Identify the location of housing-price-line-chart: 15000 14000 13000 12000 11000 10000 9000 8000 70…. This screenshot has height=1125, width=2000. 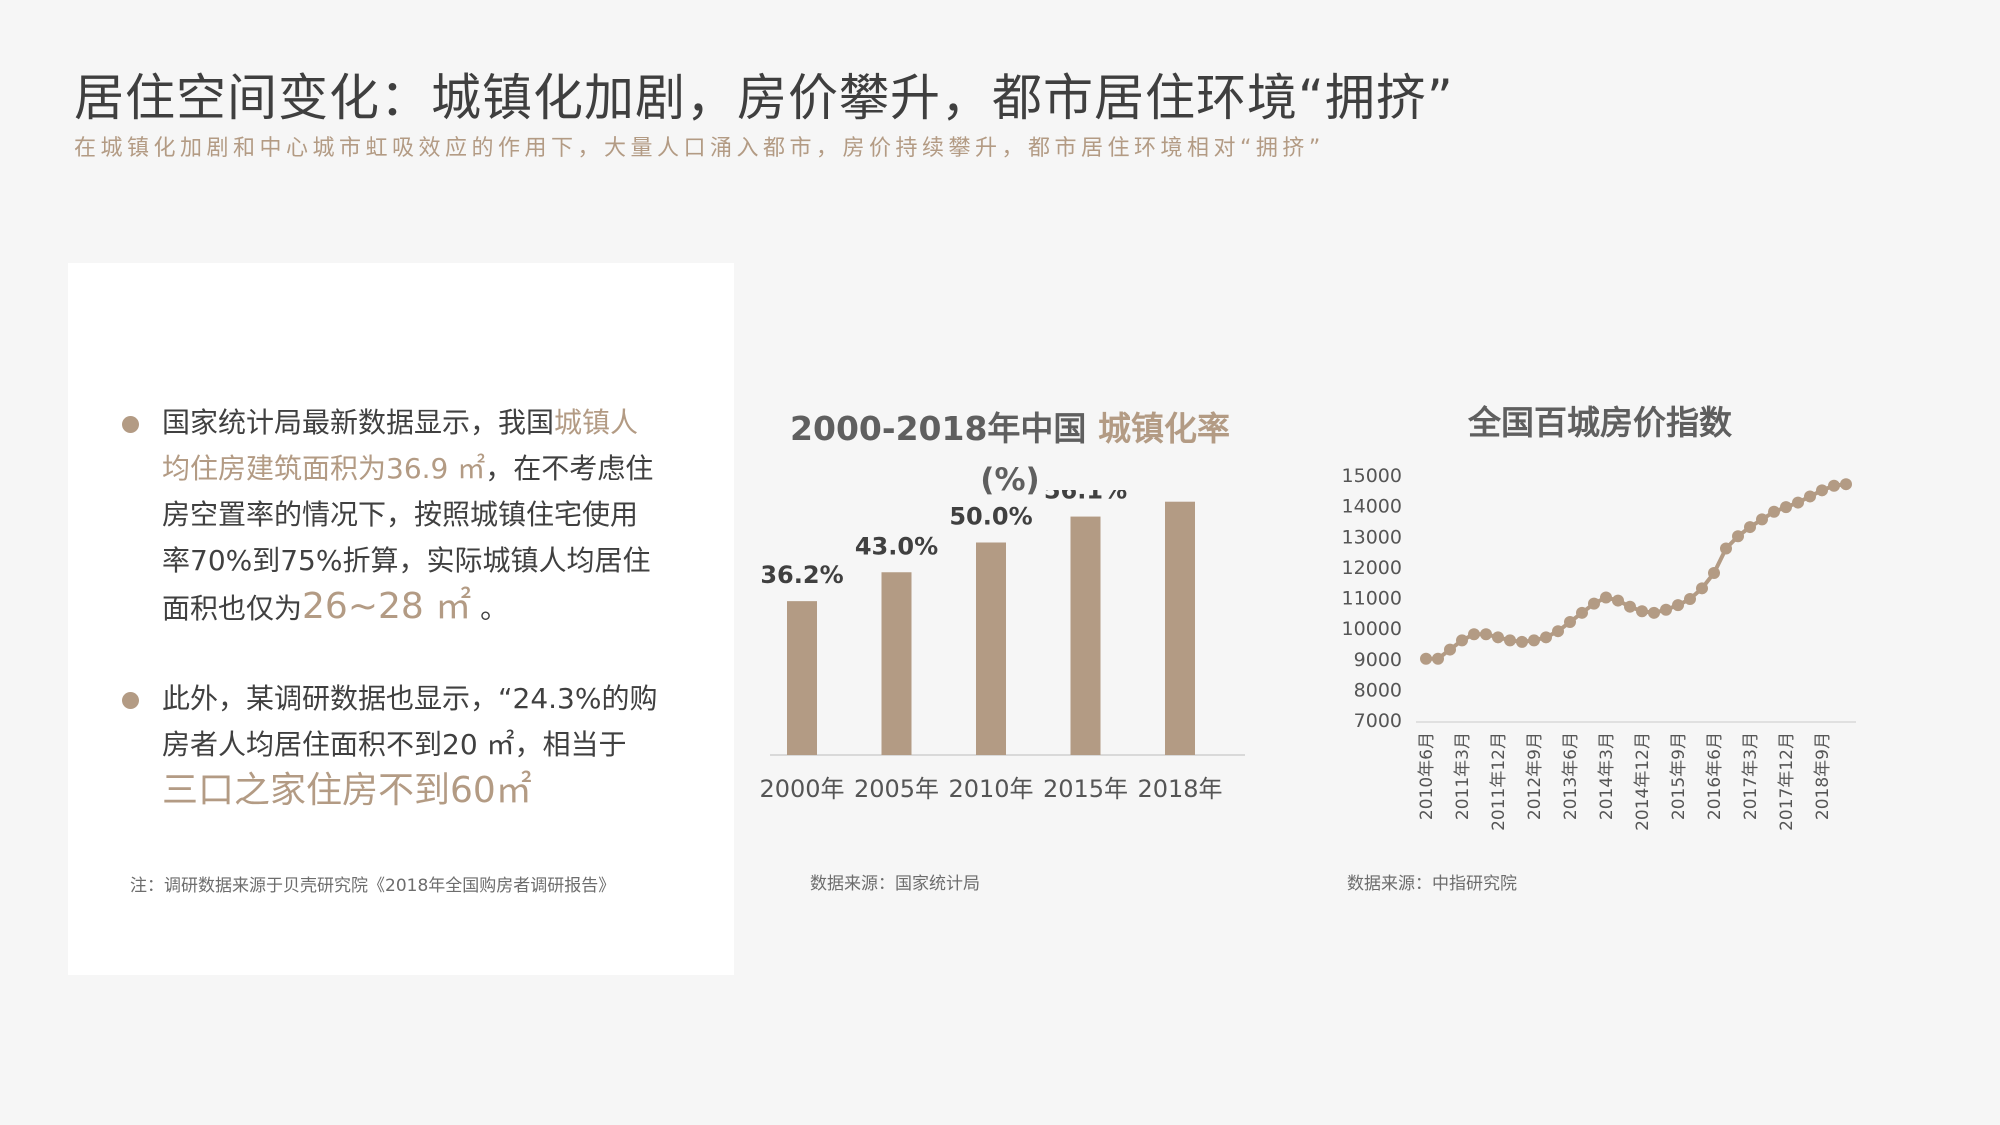
(1599, 648).